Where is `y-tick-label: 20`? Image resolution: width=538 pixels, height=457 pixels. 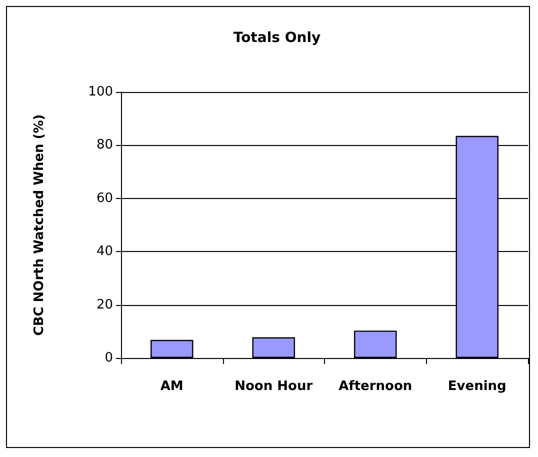
y-tick-label: 20 is located at coordinates (104, 304).